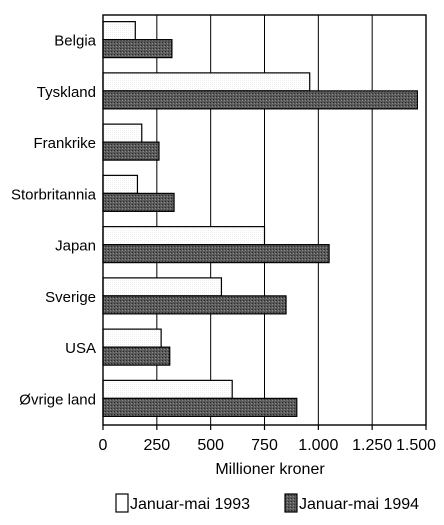  I want to click on category-label: Tyskland, so click(66, 92).